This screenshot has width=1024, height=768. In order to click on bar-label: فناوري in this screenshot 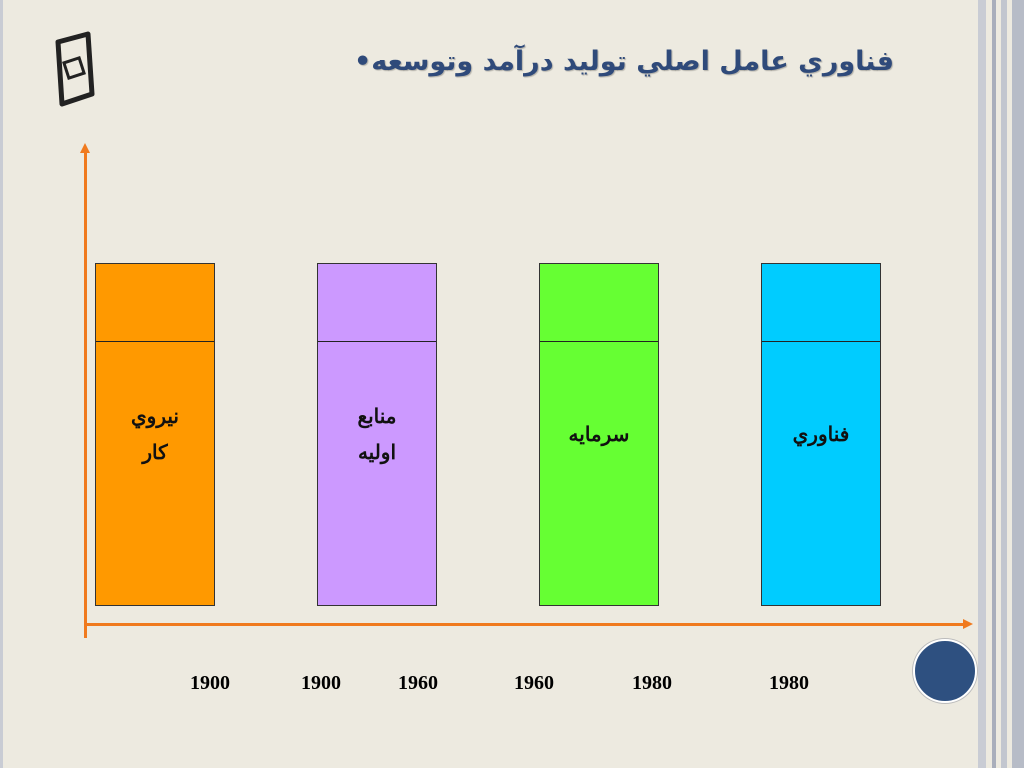, I will do `click(821, 434)`.